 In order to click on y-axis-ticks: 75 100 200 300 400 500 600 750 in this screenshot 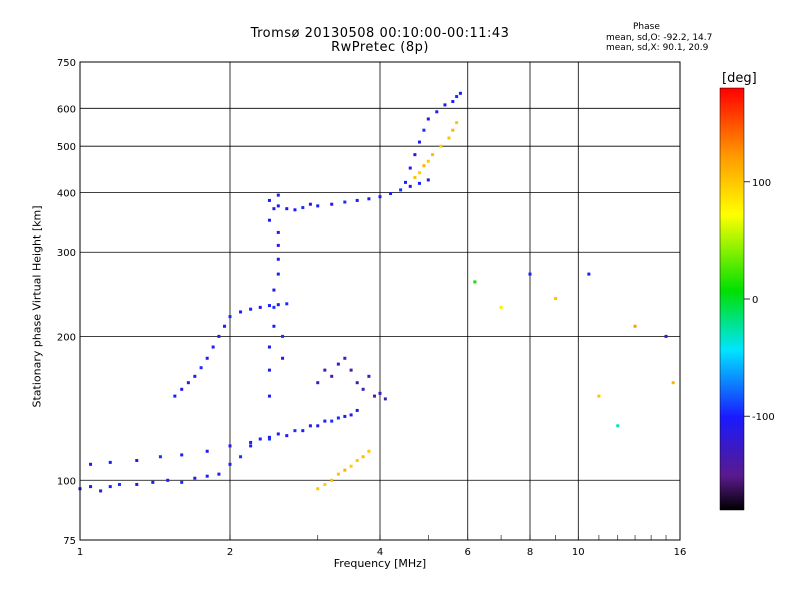, I will do `click(66, 302)`.